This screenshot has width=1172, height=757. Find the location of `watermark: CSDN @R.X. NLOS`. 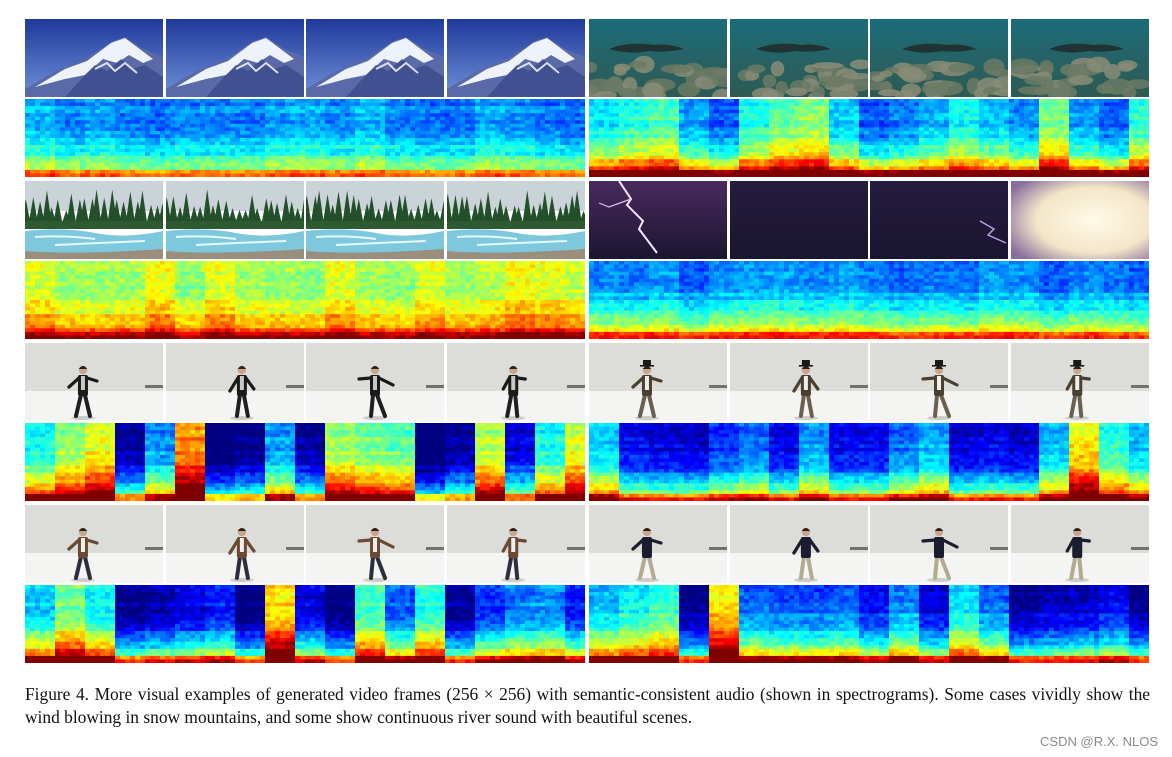

watermark: CSDN @R.X. NLOS is located at coordinates (1099, 741).